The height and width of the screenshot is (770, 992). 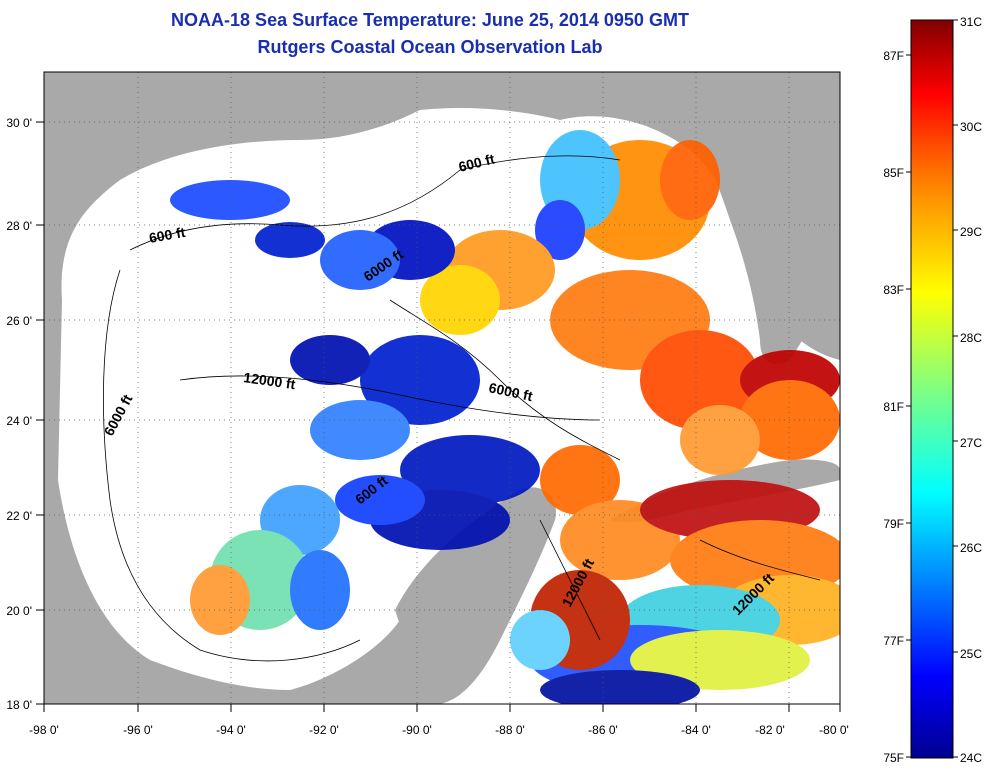 I want to click on colorbar-celsius-label: 24C, so click(x=971, y=758).